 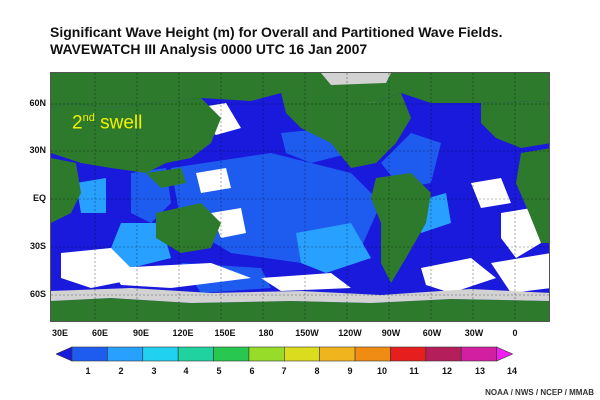 I want to click on colorbar-cells, so click(x=285, y=354).